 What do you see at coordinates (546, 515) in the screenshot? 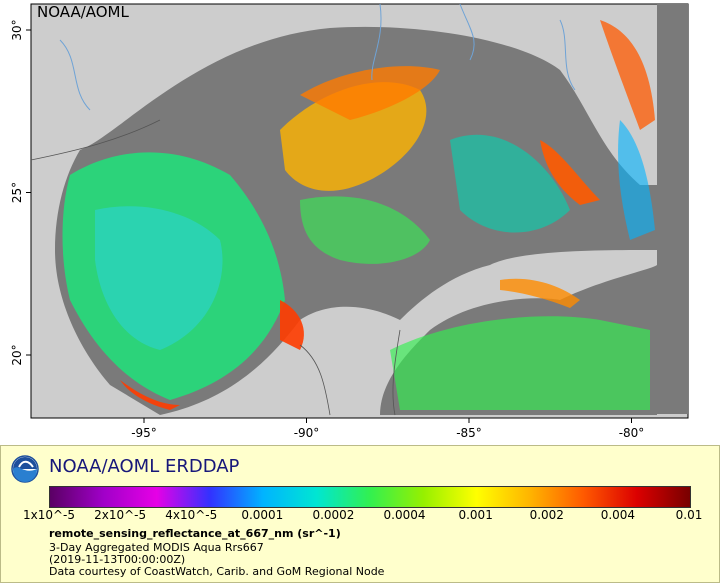
I see `colorbar-tick-label: 0.002` at bounding box center [546, 515].